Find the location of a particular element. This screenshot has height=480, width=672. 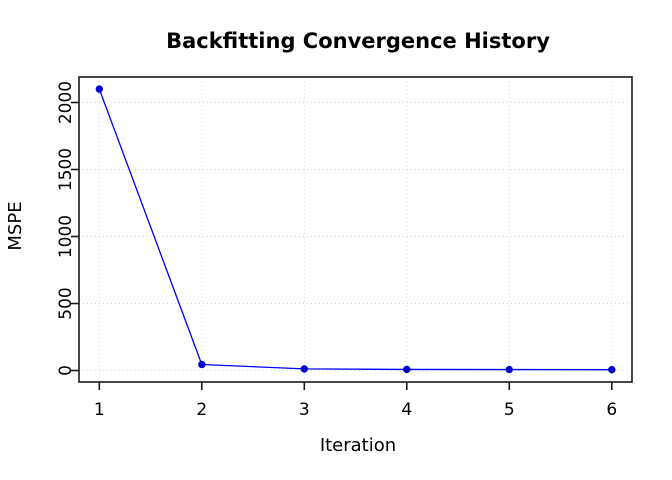

y-tick-label: 0 is located at coordinates (66, 370).